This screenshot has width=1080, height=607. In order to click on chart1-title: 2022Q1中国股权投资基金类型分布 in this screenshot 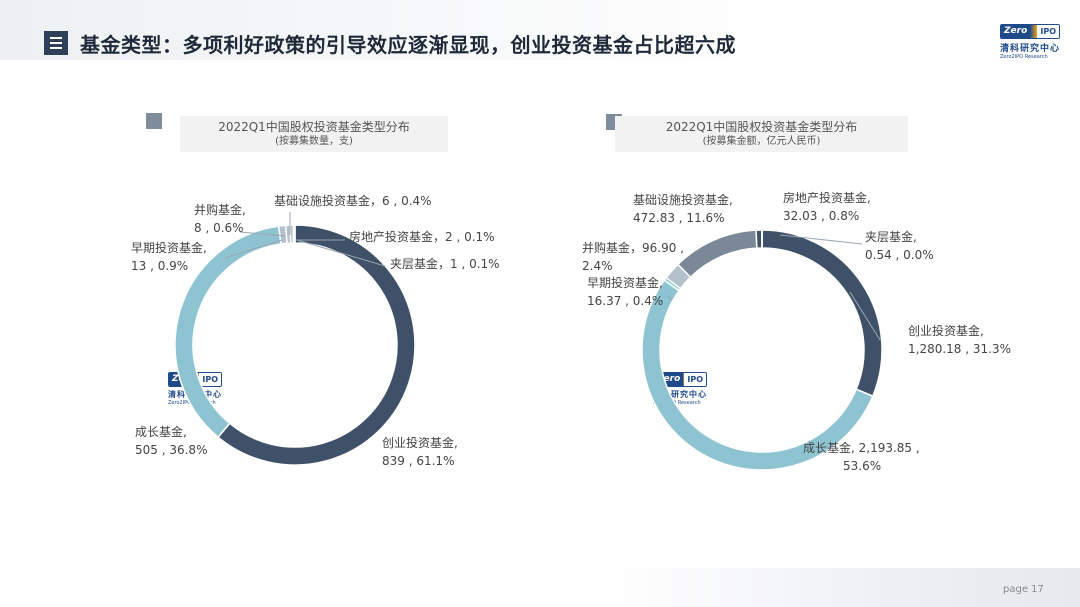, I will do `click(314, 127)`.